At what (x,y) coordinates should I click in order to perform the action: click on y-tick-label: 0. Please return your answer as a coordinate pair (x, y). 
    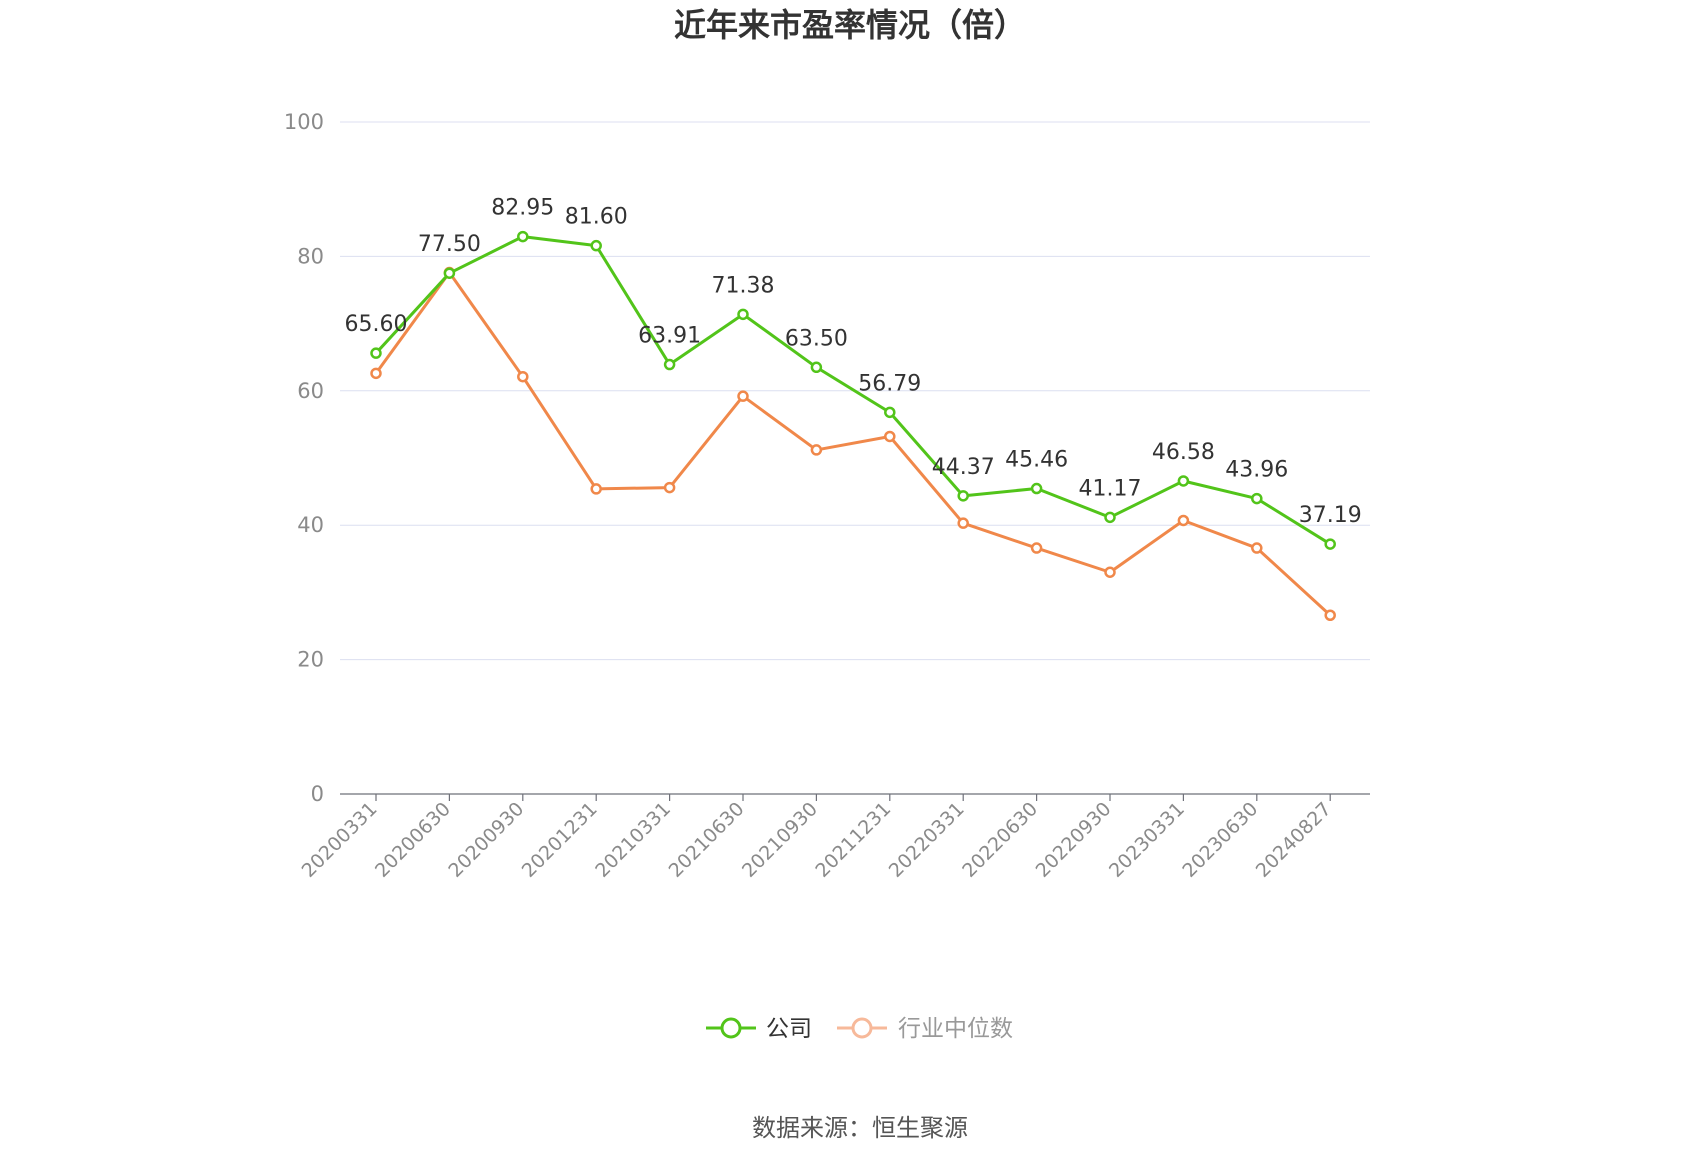
    Looking at the image, I should click on (317, 794).